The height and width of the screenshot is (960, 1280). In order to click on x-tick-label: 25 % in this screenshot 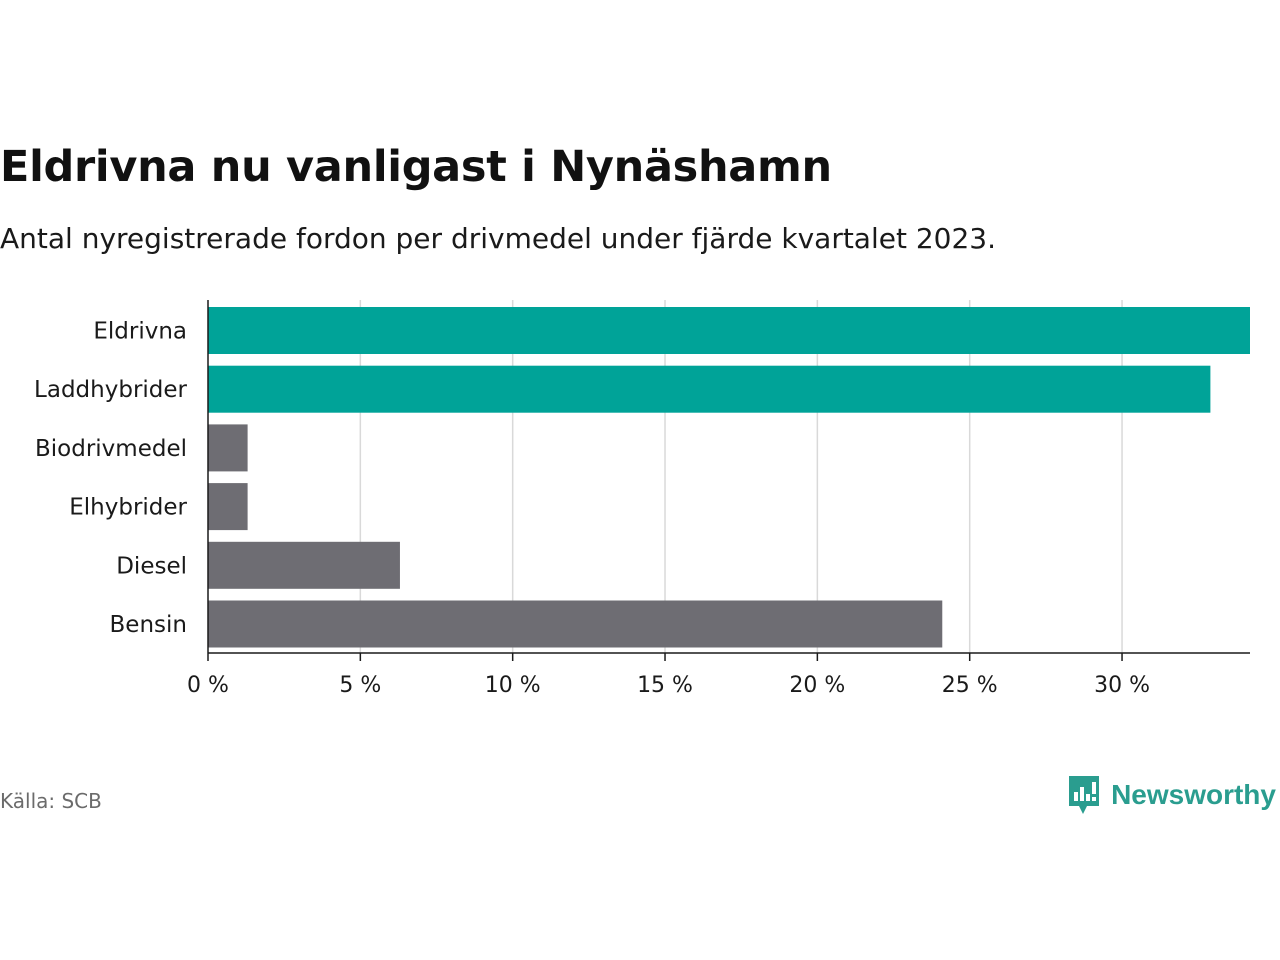, I will do `click(970, 685)`.